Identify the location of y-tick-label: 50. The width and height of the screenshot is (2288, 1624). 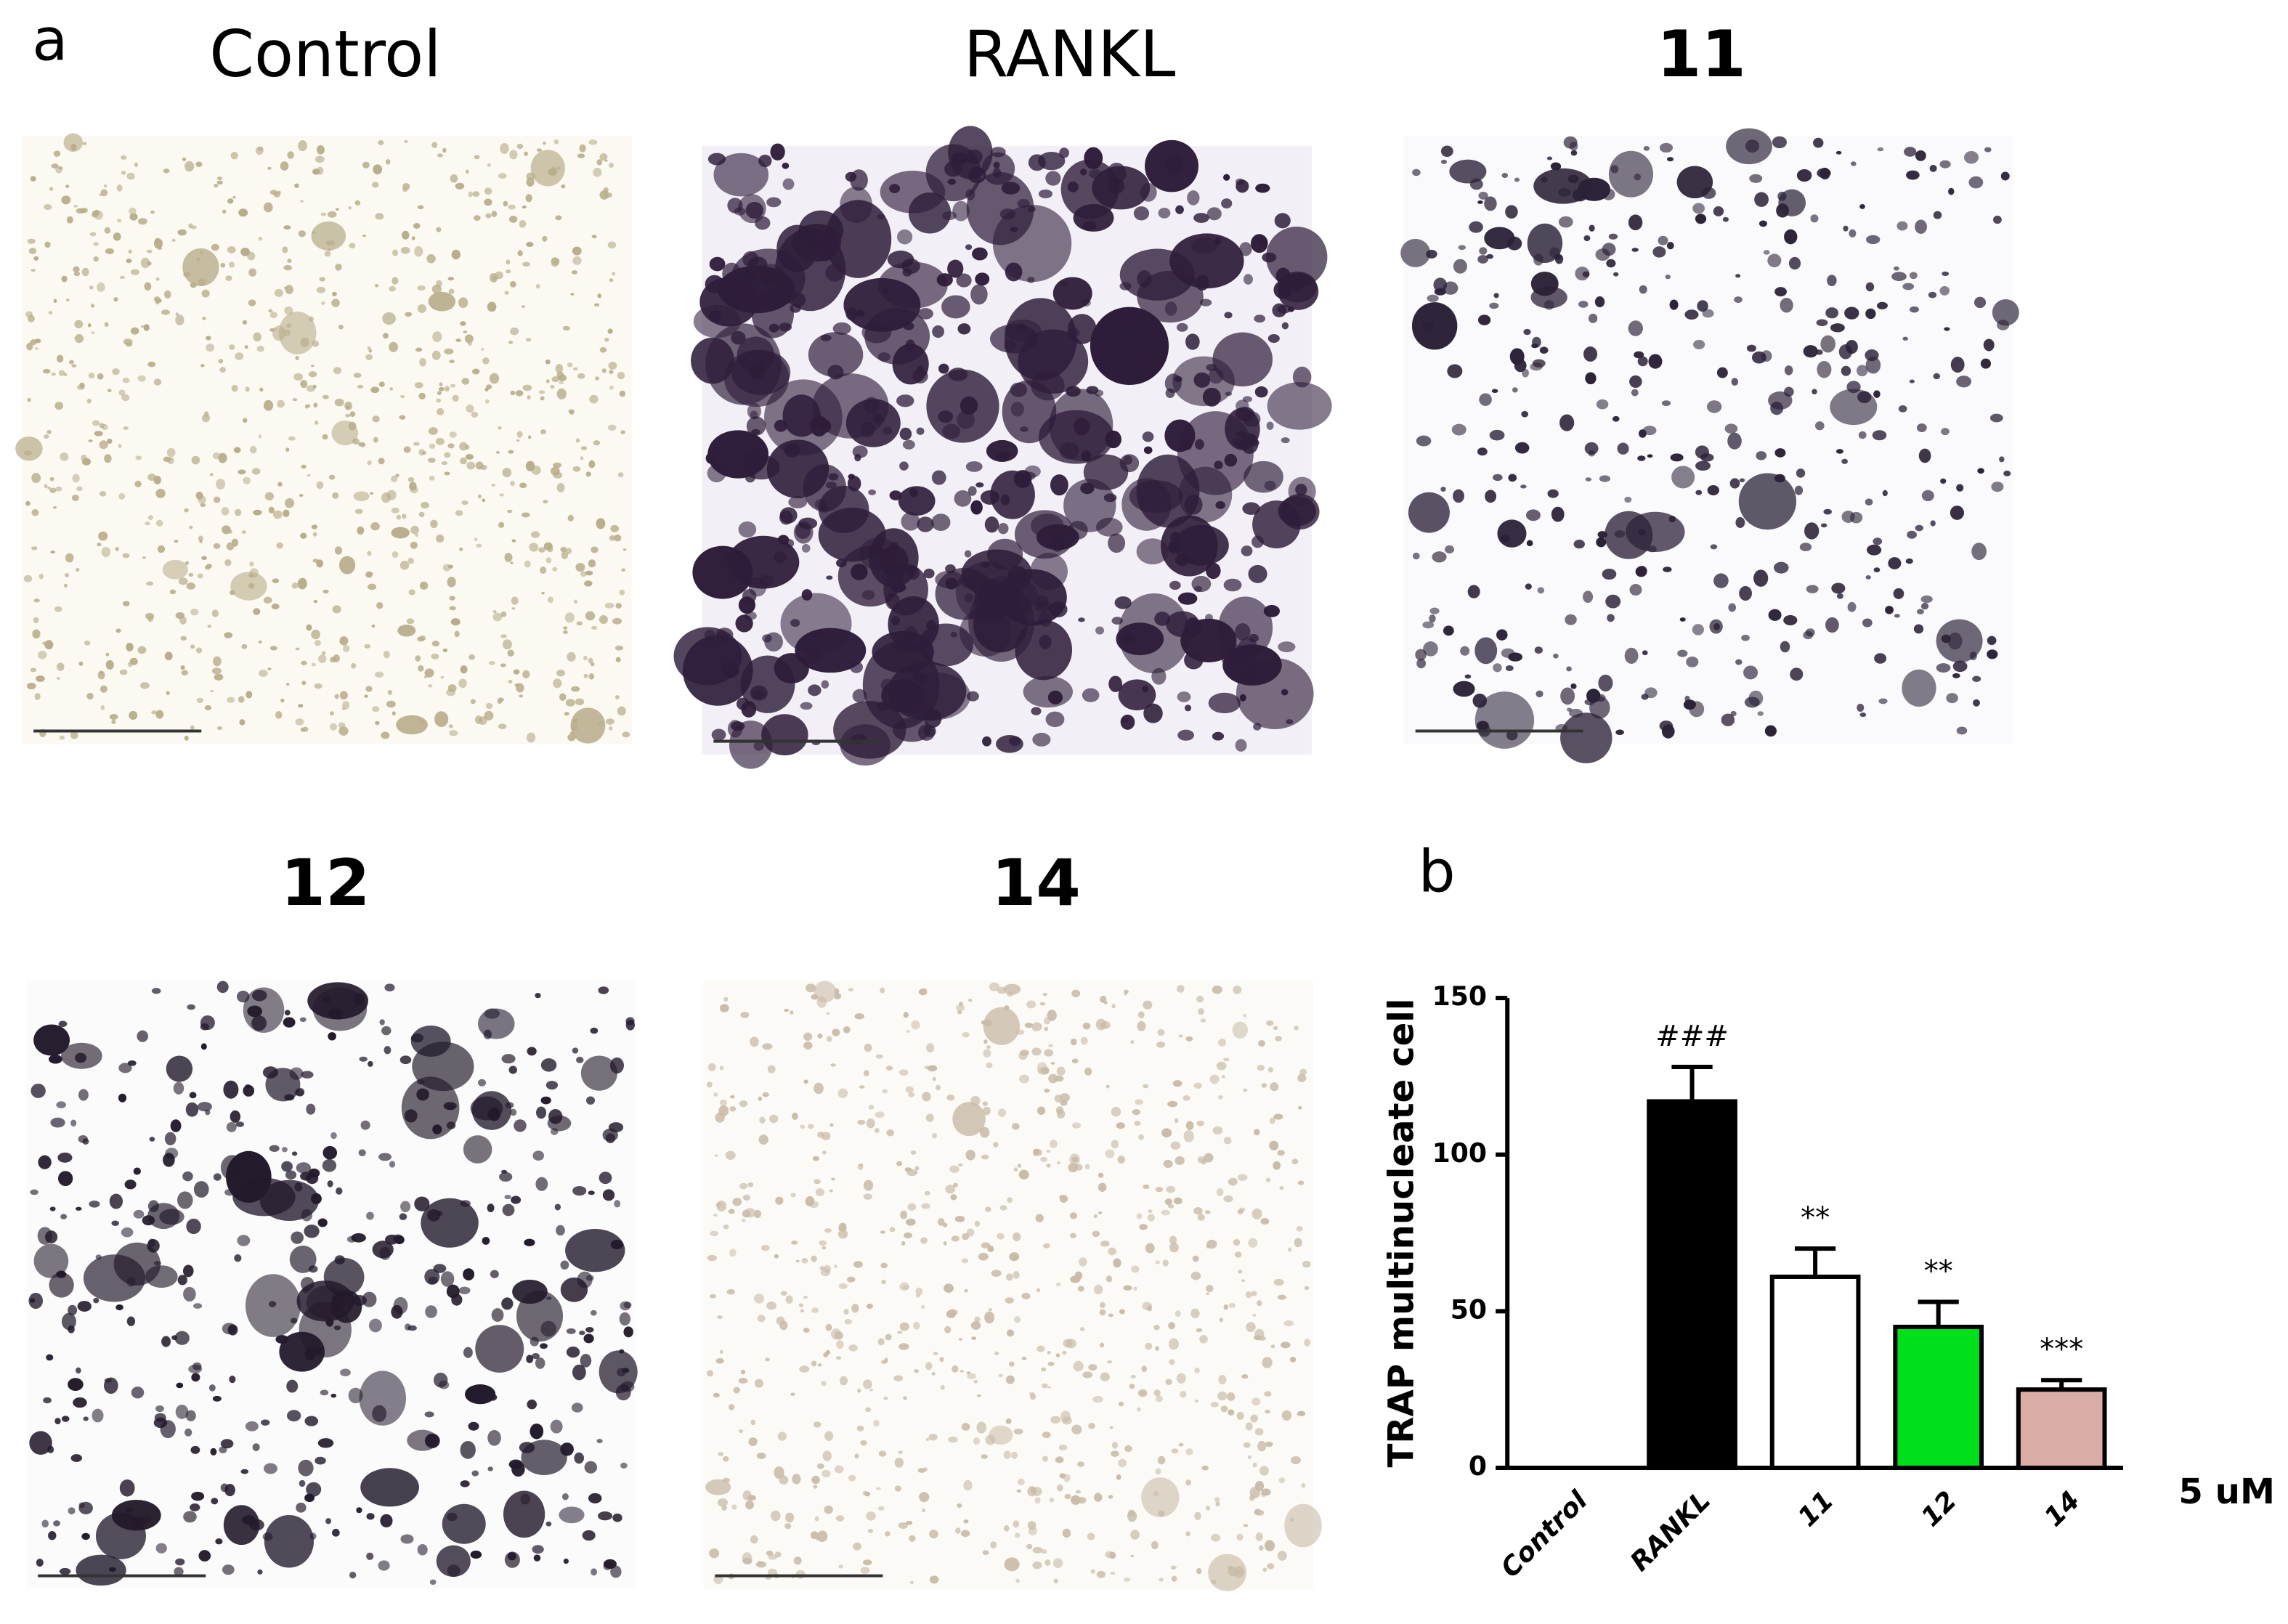
(1469, 1309).